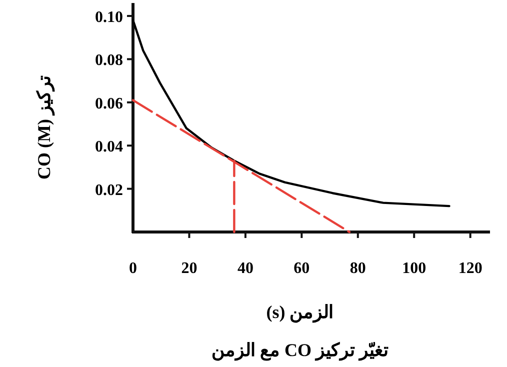 Image resolution: width=507 pixels, height=367 pixels. What do you see at coordinates (300, 350) in the screenshot?
I see `text: تغيّر تركيز CO مع الزمن` at bounding box center [300, 350].